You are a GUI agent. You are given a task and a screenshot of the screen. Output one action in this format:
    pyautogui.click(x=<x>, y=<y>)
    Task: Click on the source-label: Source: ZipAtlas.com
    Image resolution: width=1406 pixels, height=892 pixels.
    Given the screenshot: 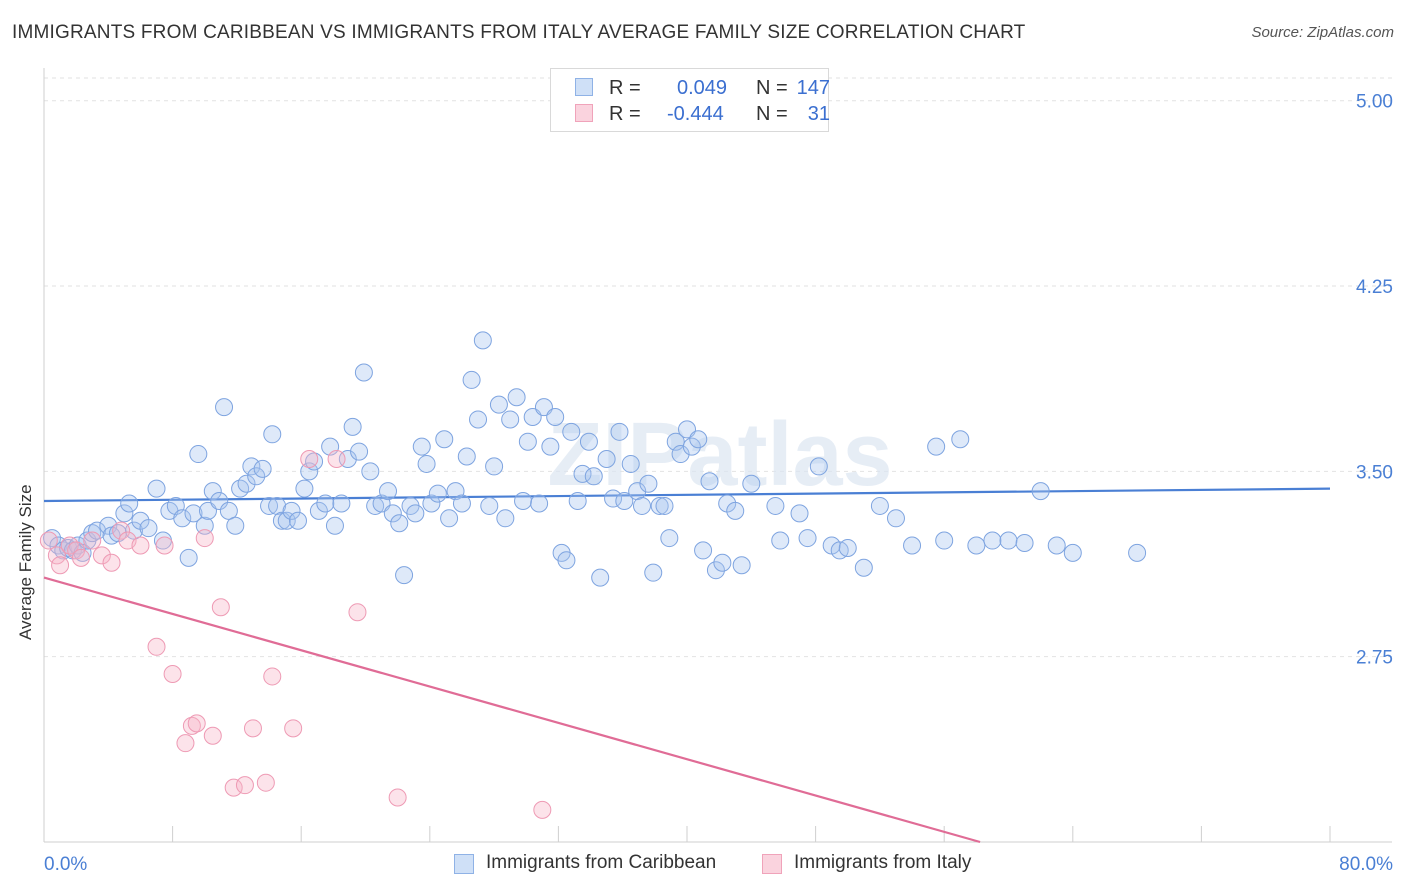 What is the action you would take?
    pyautogui.click(x=1322, y=32)
    